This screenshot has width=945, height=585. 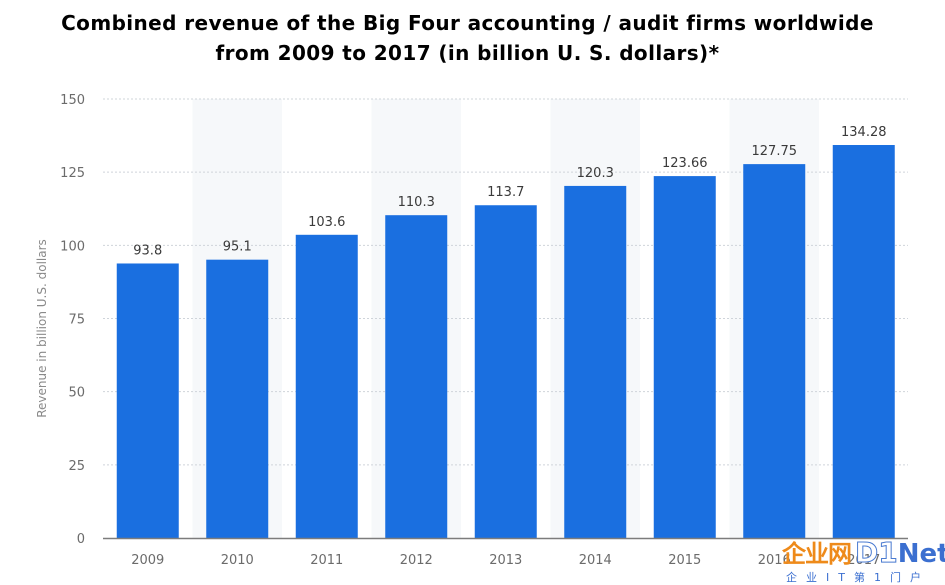 I want to click on data-label-2015: 123.66, so click(x=685, y=163).